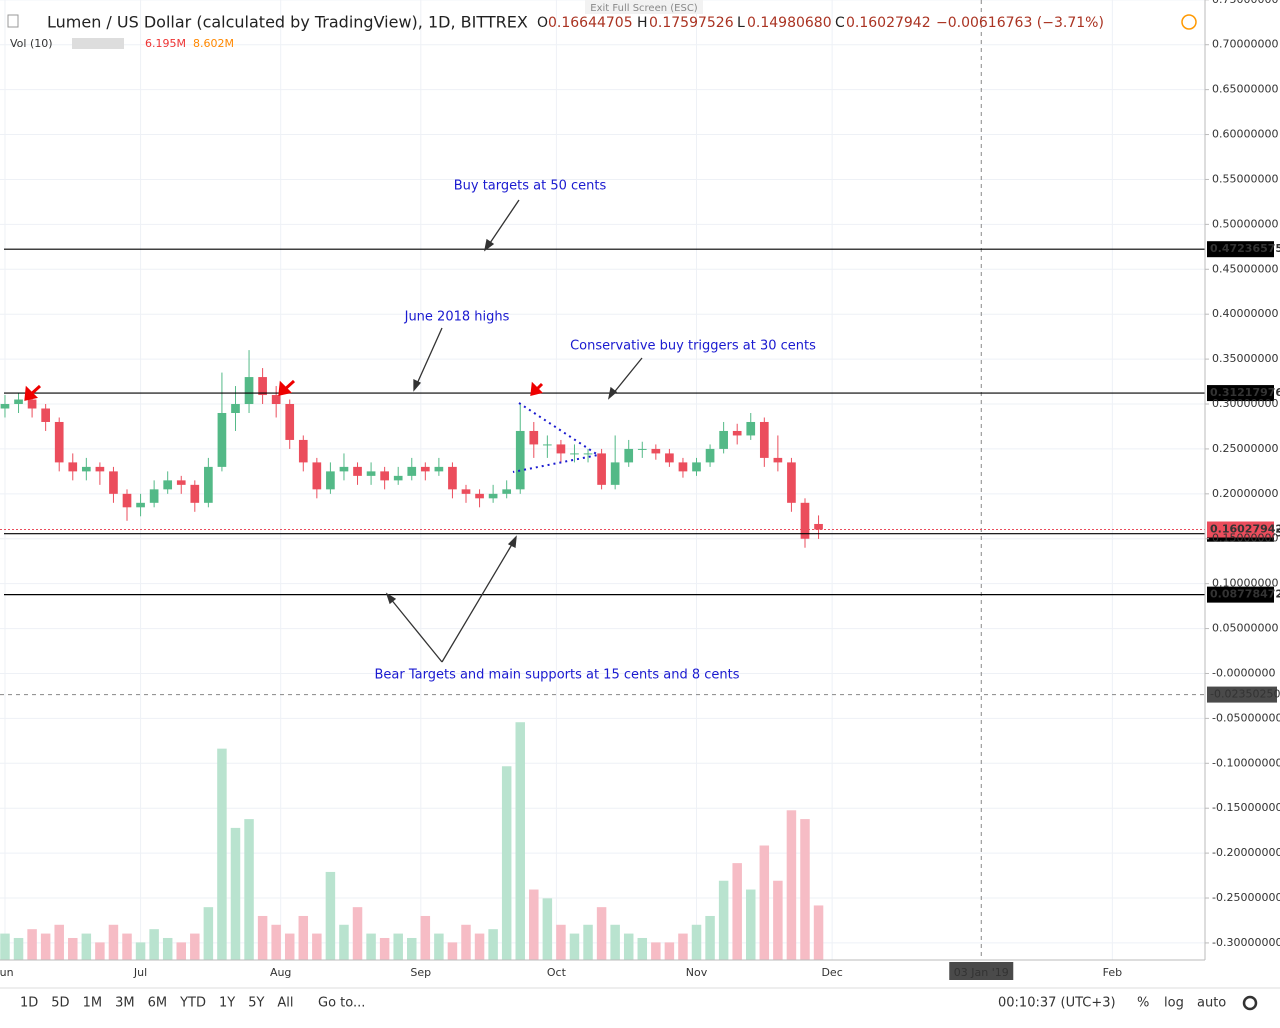 The width and height of the screenshot is (1280, 1028). I want to click on last-price-label: 0.16027942, so click(1245, 529).